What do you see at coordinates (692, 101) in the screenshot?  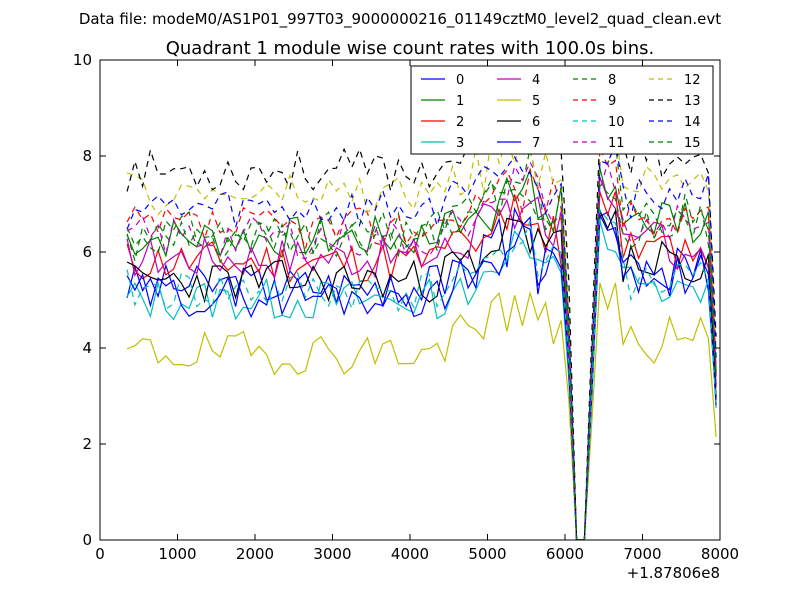 I see `legend-label-13: 13` at bounding box center [692, 101].